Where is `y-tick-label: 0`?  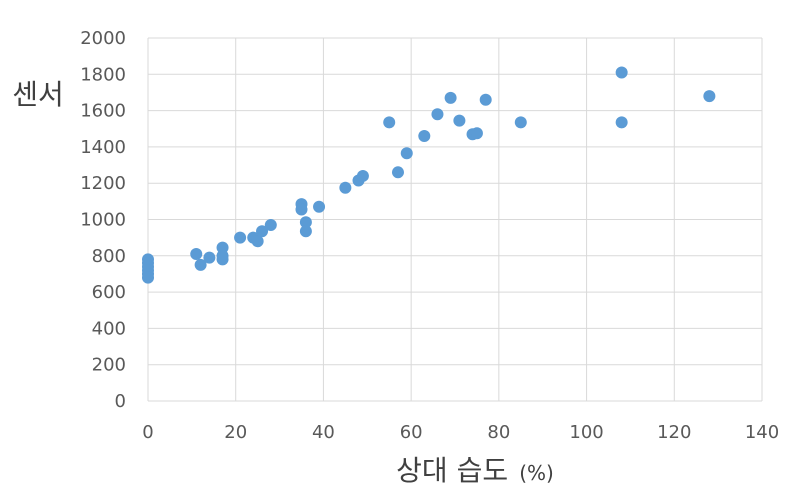 y-tick-label: 0 is located at coordinates (120, 401).